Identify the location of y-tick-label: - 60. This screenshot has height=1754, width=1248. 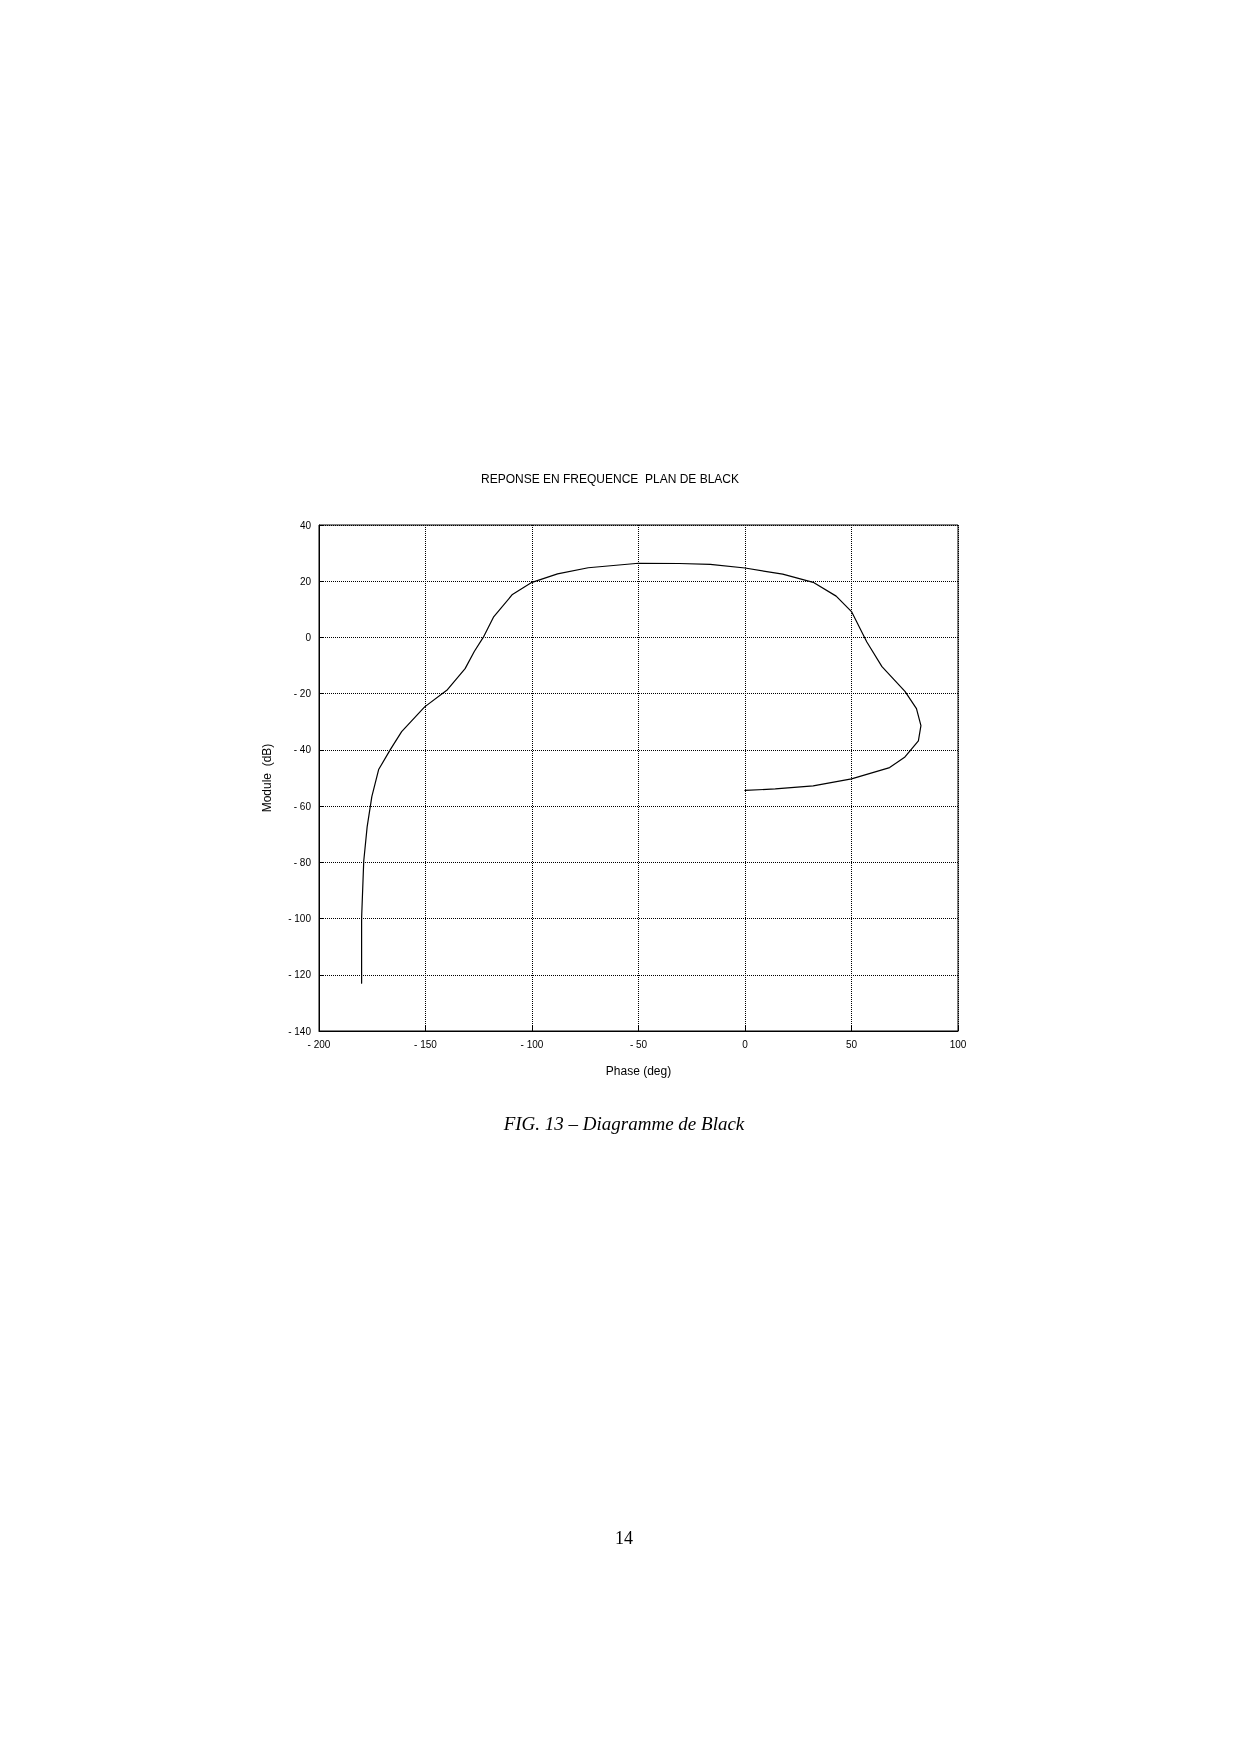
(302, 806).